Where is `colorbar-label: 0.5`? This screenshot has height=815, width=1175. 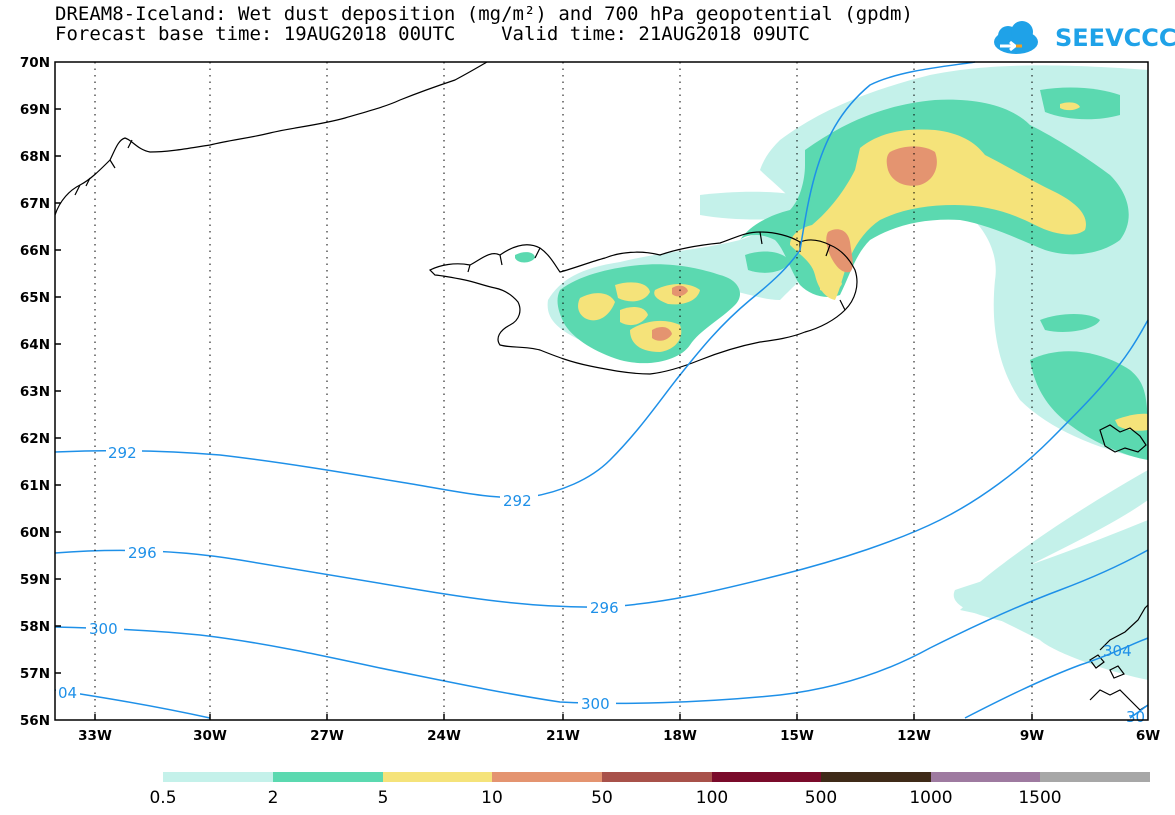 colorbar-label: 0.5 is located at coordinates (162, 798).